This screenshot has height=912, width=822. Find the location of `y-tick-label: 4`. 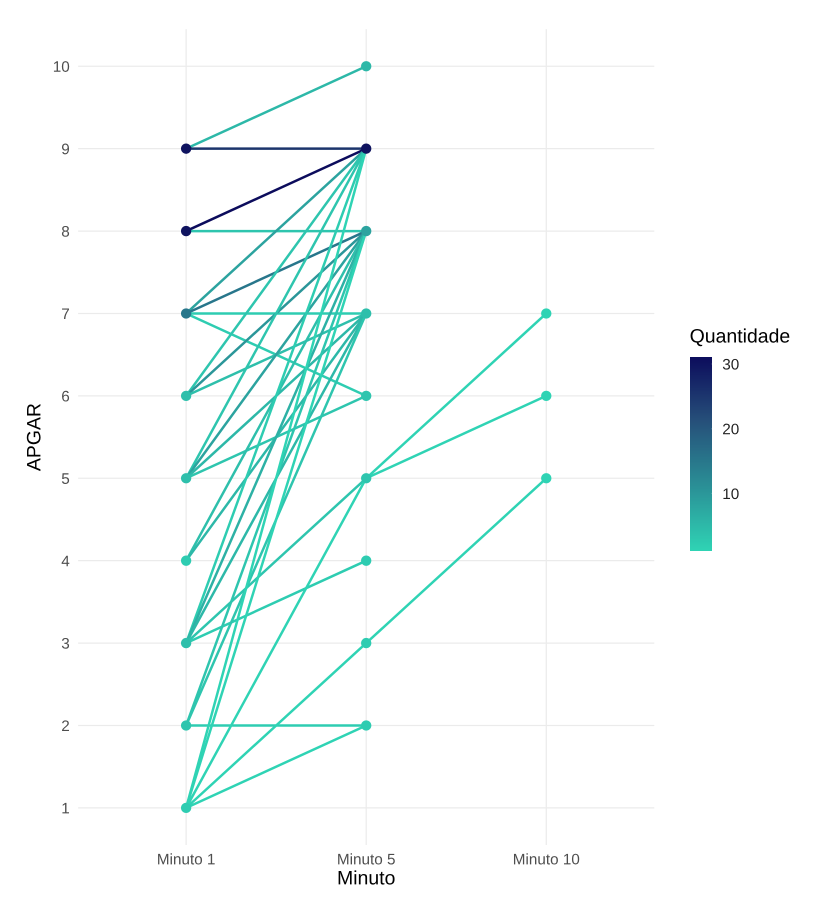

y-tick-label: 4 is located at coordinates (66, 561).